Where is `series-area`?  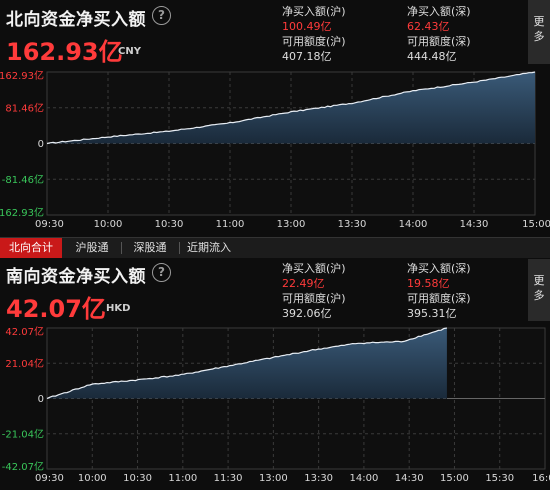 series-area is located at coordinates (291, 108).